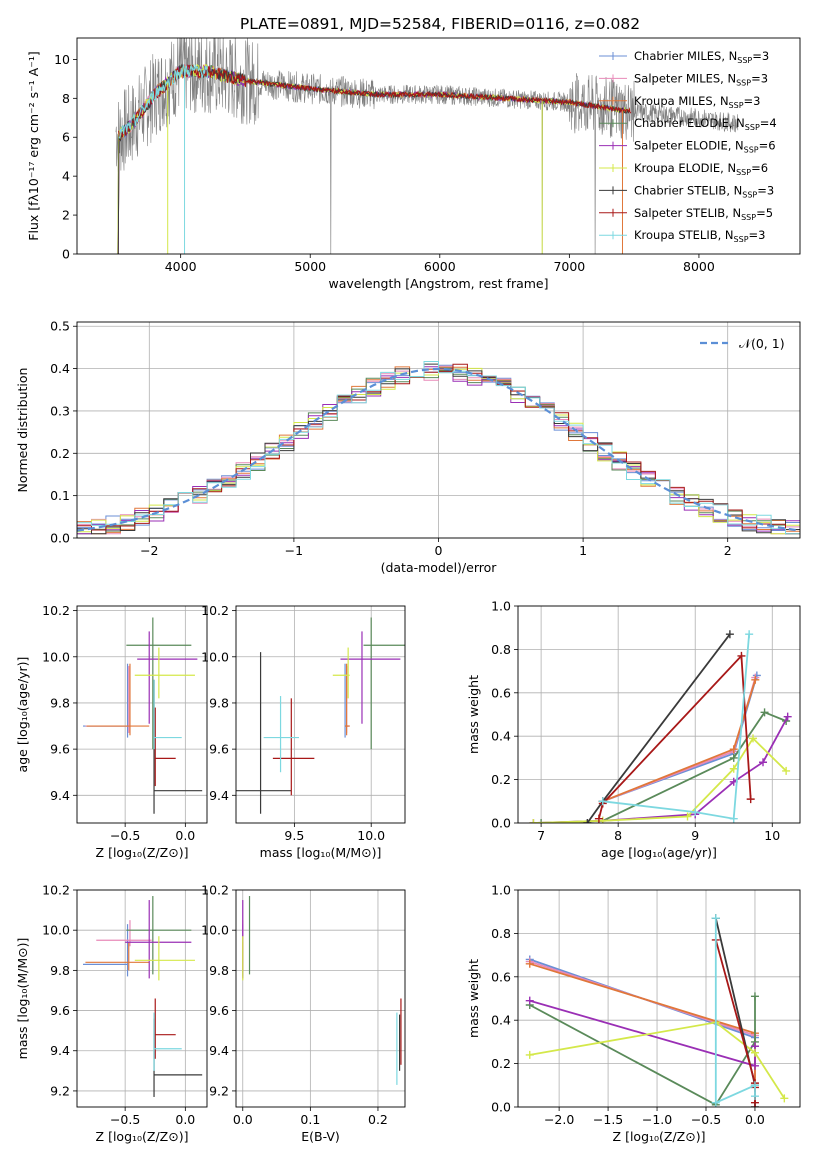 The height and width of the screenshot is (1170, 819). What do you see at coordinates (764, 213) in the screenshot?
I see `legend-count: =5` at bounding box center [764, 213].